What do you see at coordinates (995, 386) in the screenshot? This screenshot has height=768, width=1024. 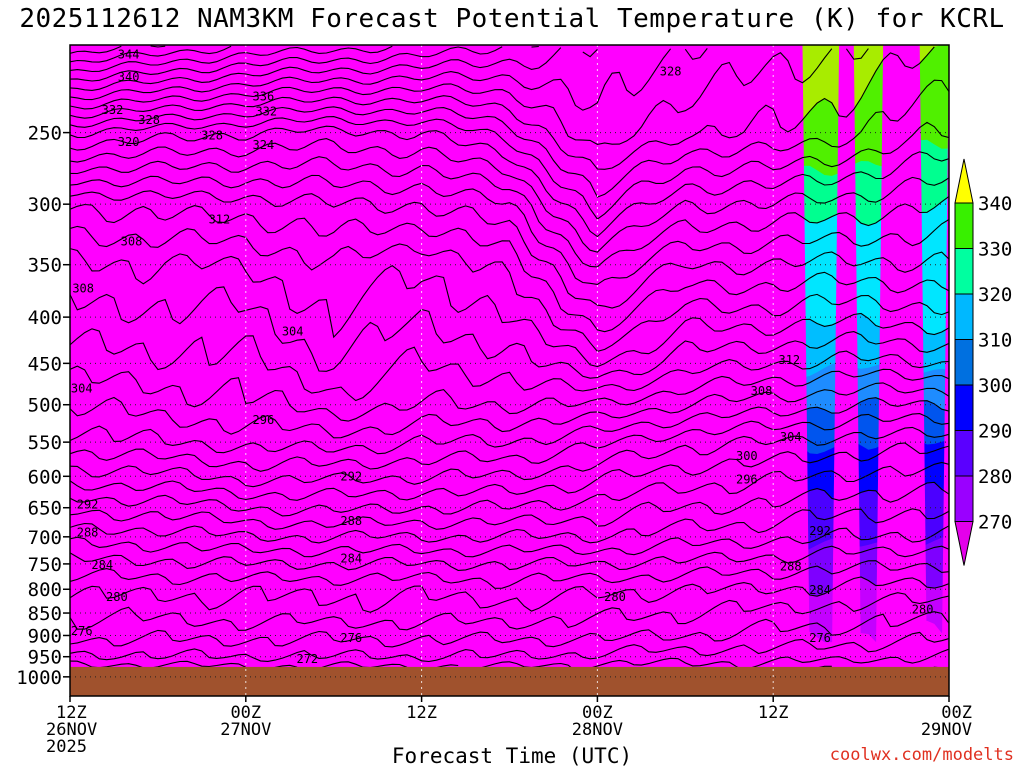 I see `colorbar-label: 300` at bounding box center [995, 386].